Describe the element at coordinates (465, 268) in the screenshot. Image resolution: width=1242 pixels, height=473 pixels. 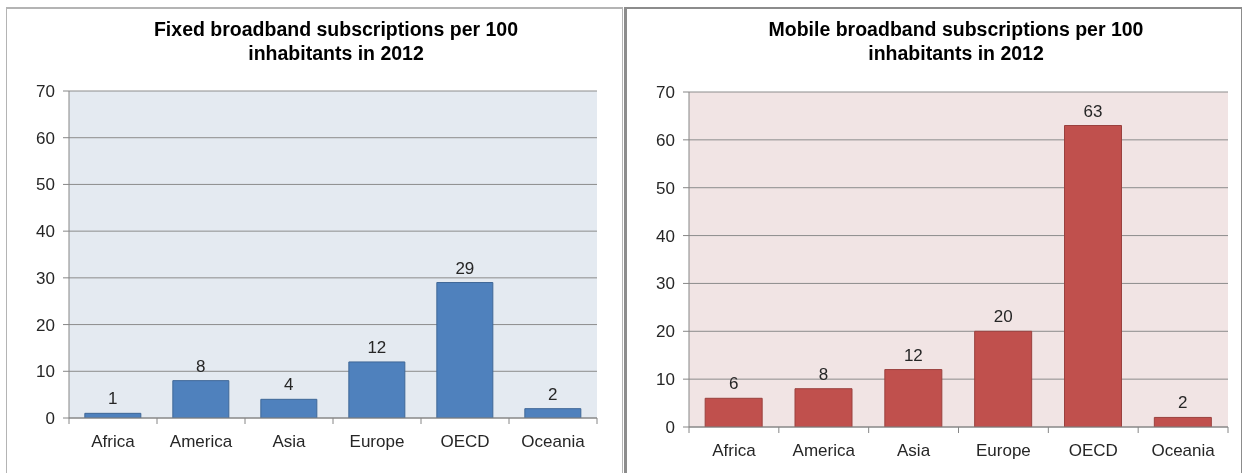
I see `data-label: 29` at that location.